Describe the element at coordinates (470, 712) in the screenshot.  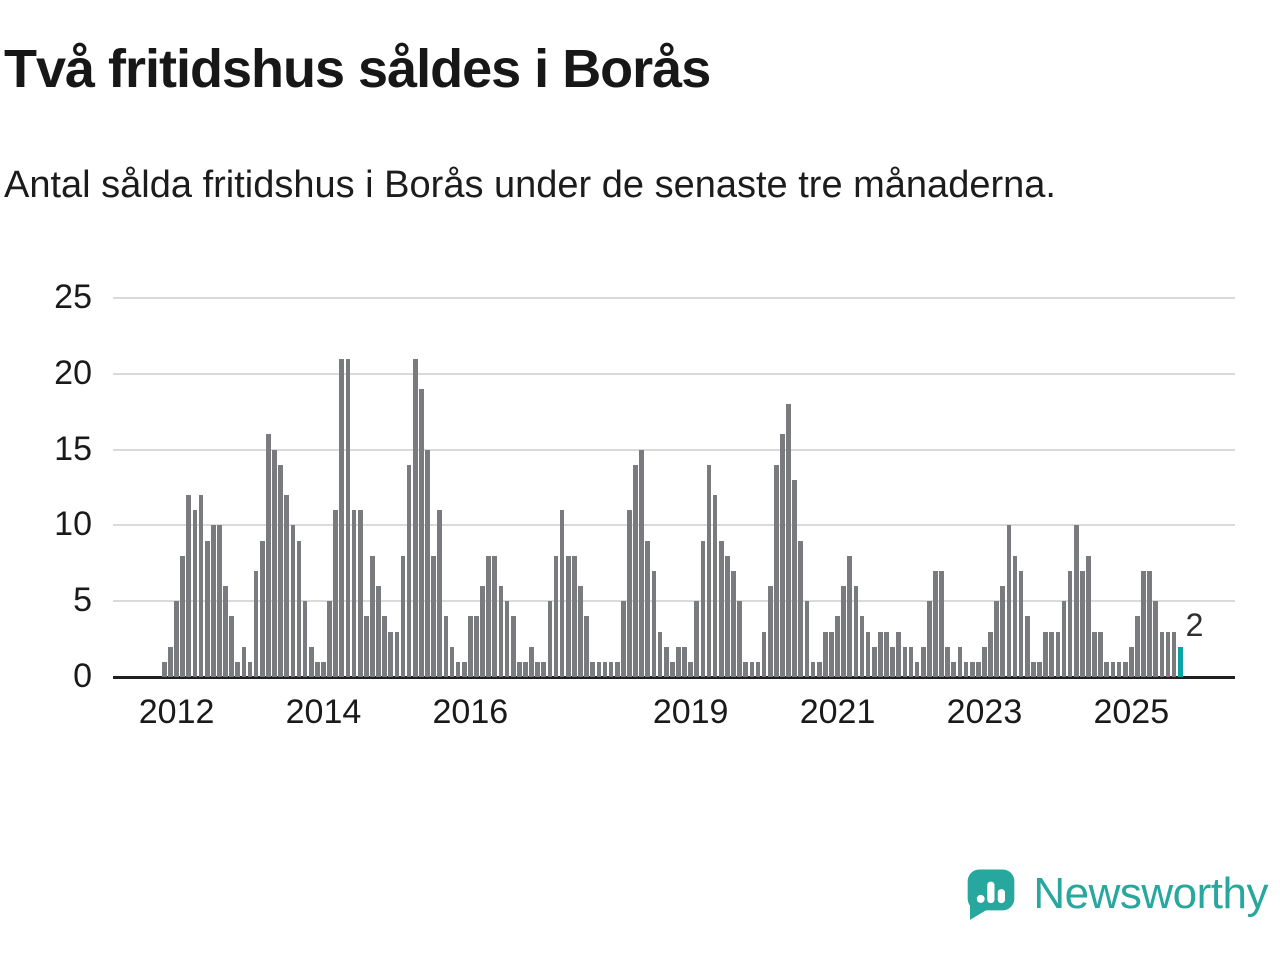
I see `x-tick-label: 2016` at that location.